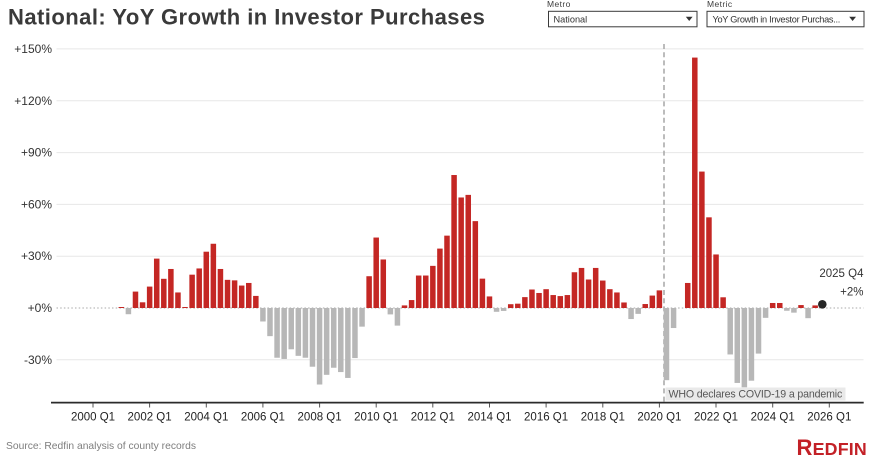 The height and width of the screenshot is (457, 873). Describe the element at coordinates (320, 418) in the screenshot. I see `svg-text: 2008 Q1` at that location.